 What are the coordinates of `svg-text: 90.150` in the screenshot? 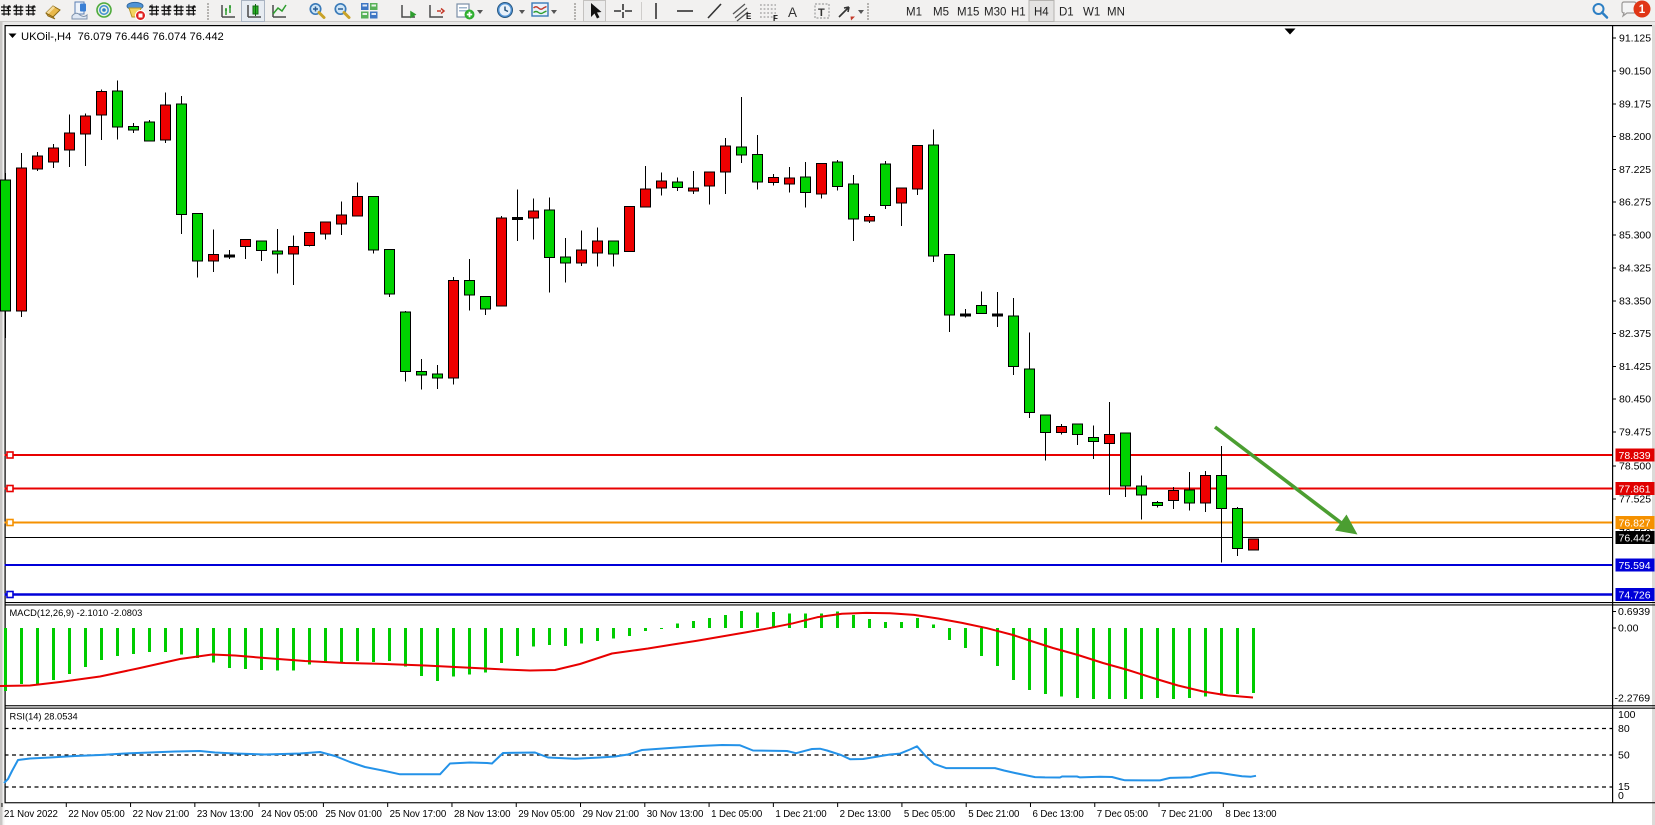 It's located at (1635, 72).